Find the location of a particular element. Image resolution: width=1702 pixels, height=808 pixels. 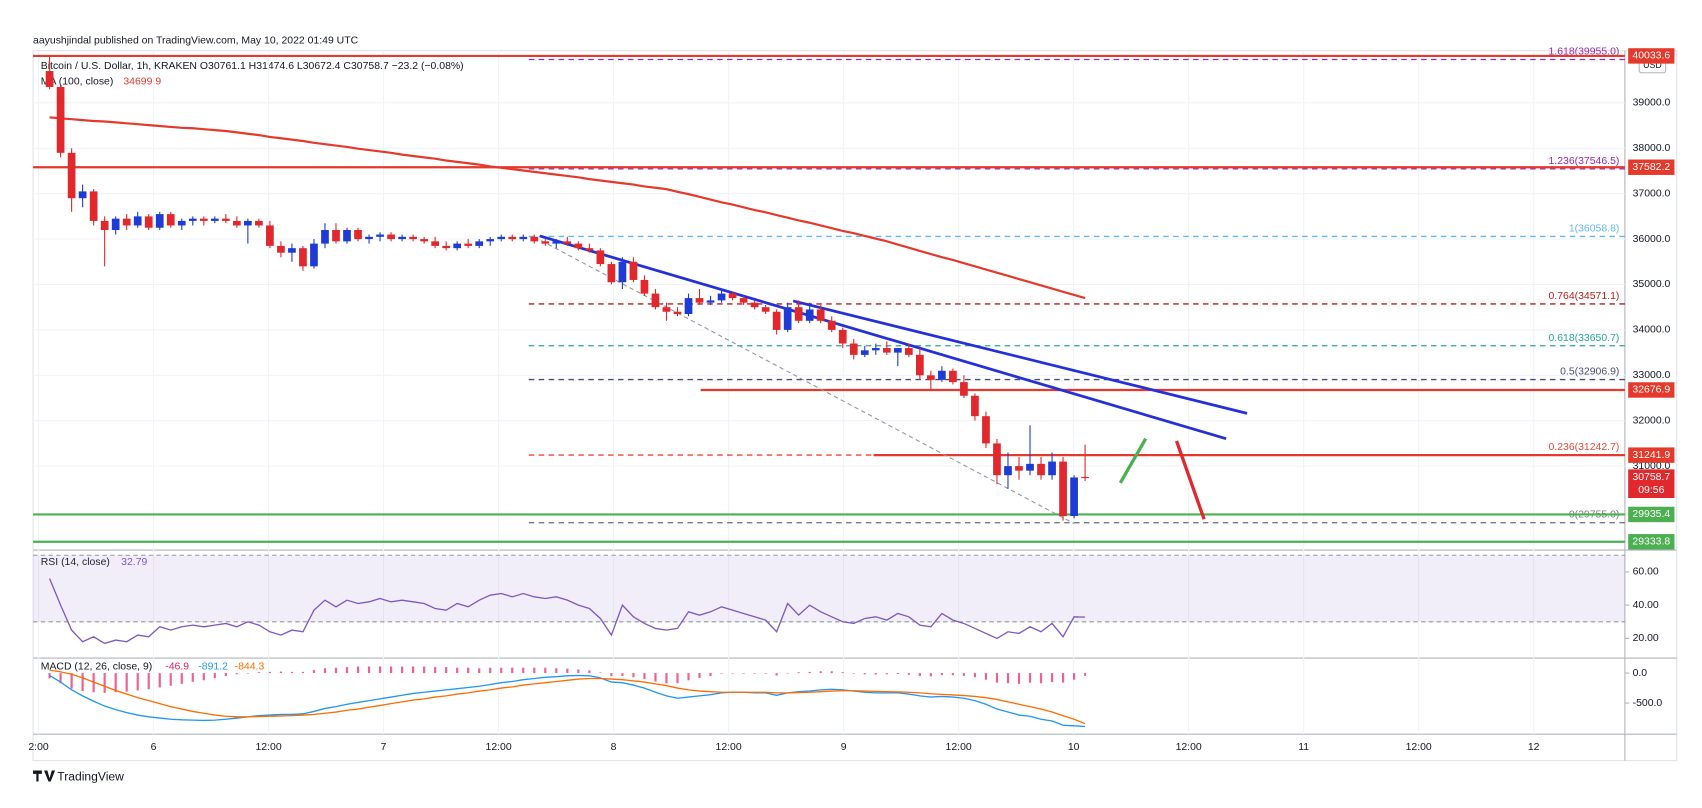

time-label: 7 is located at coordinates (384, 747).